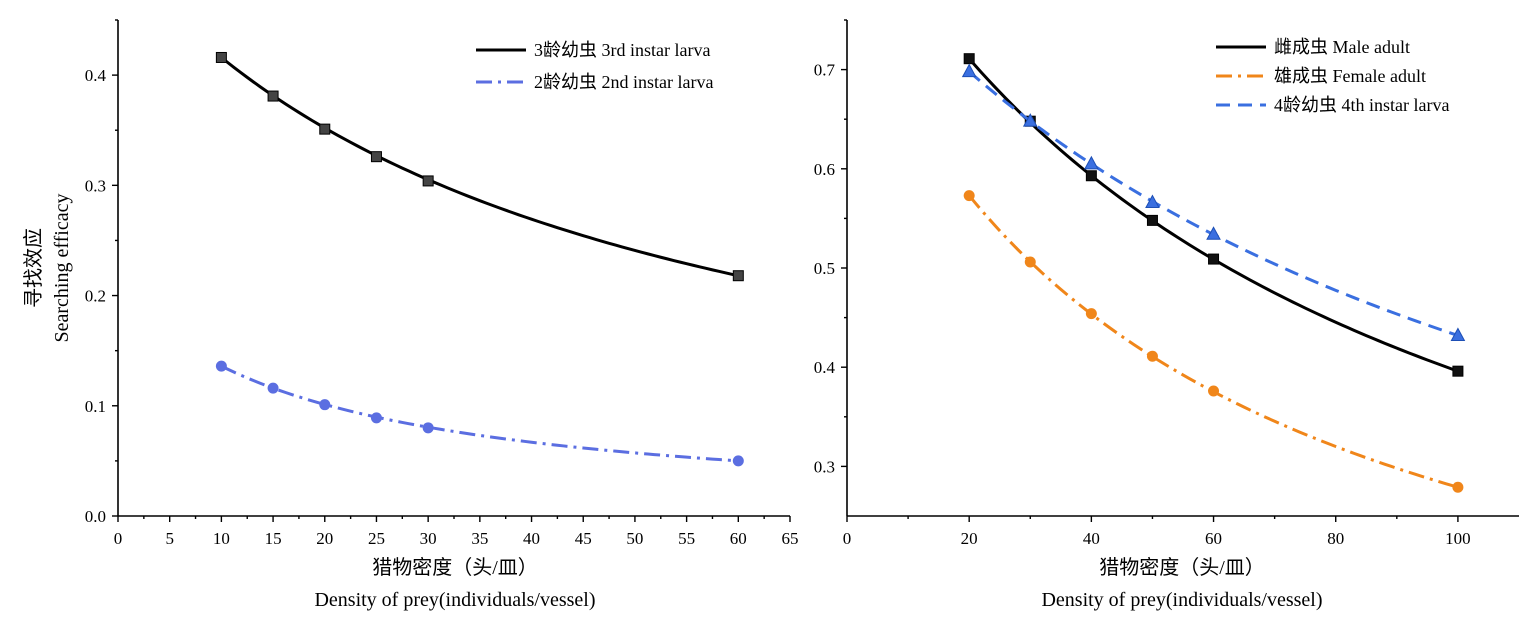  Describe the element at coordinates (376, 538) in the screenshot. I see `left-x-tick-label: 25` at that location.